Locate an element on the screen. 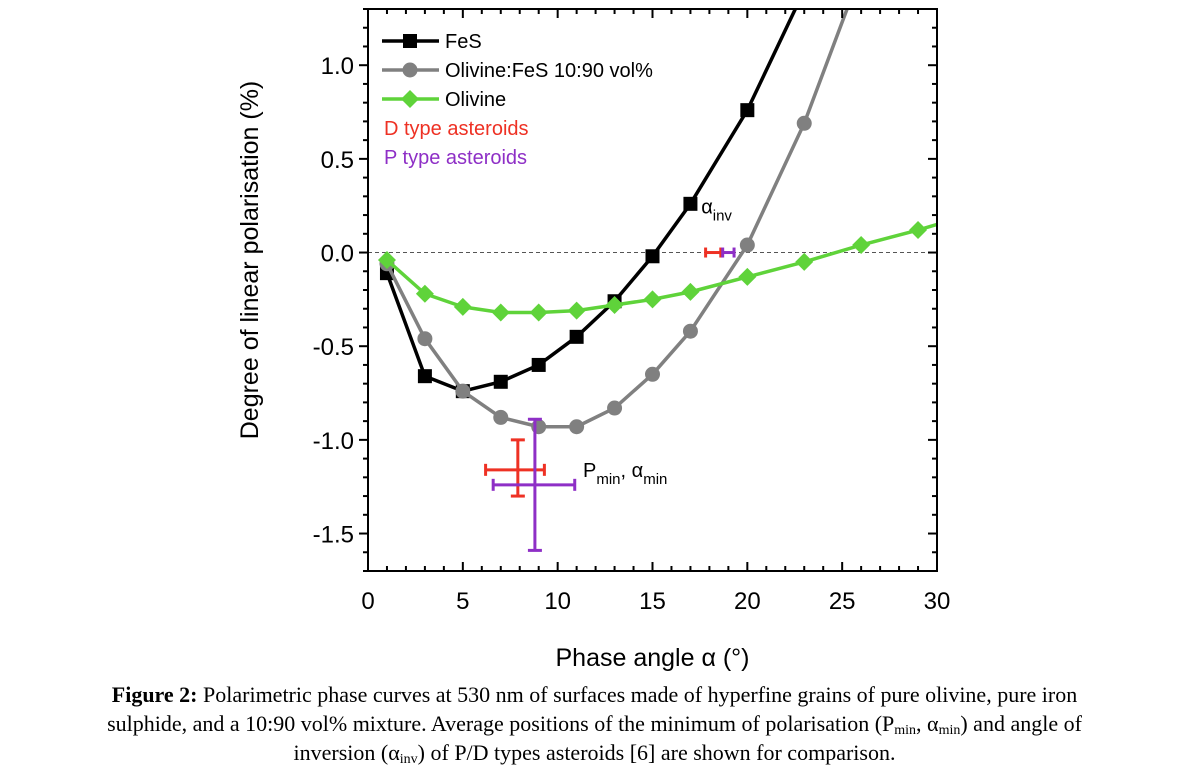 The width and height of the screenshot is (1189, 775). x-tick-label: 20 is located at coordinates (747, 601).